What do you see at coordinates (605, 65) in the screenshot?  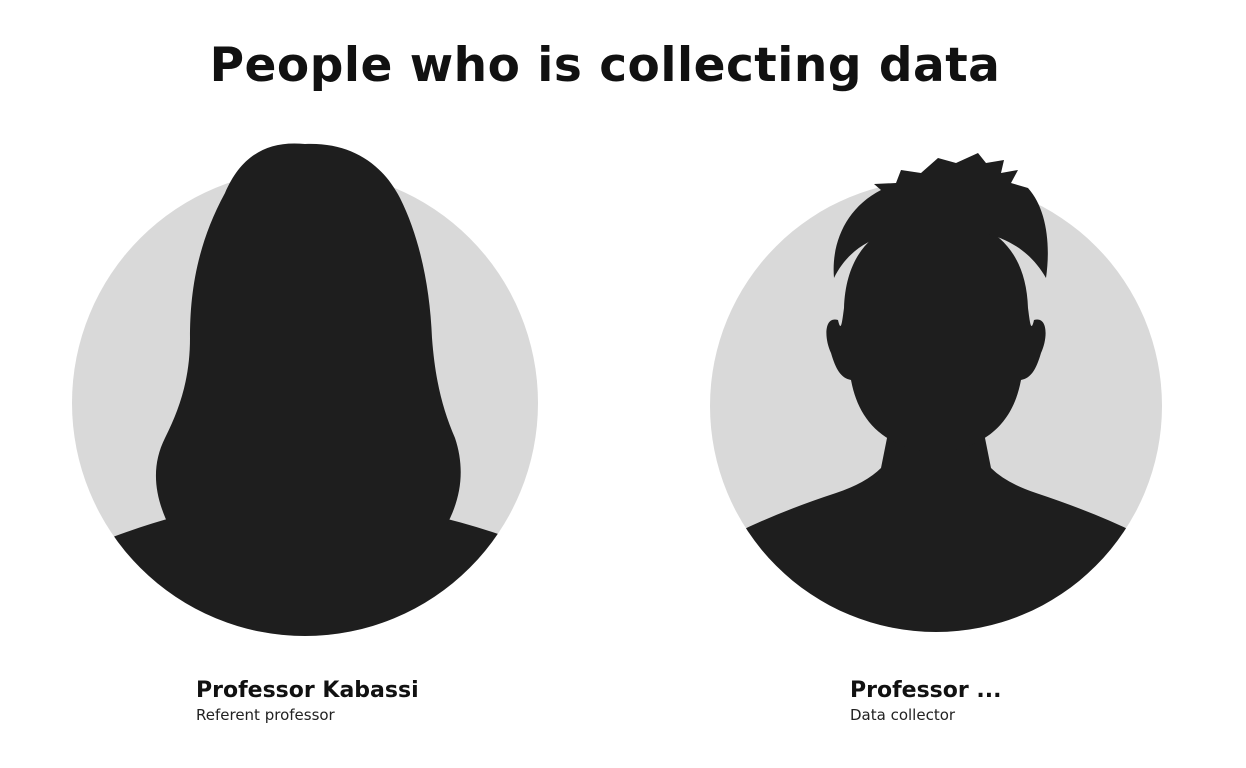 I see `page-title: People who is collecting data` at bounding box center [605, 65].